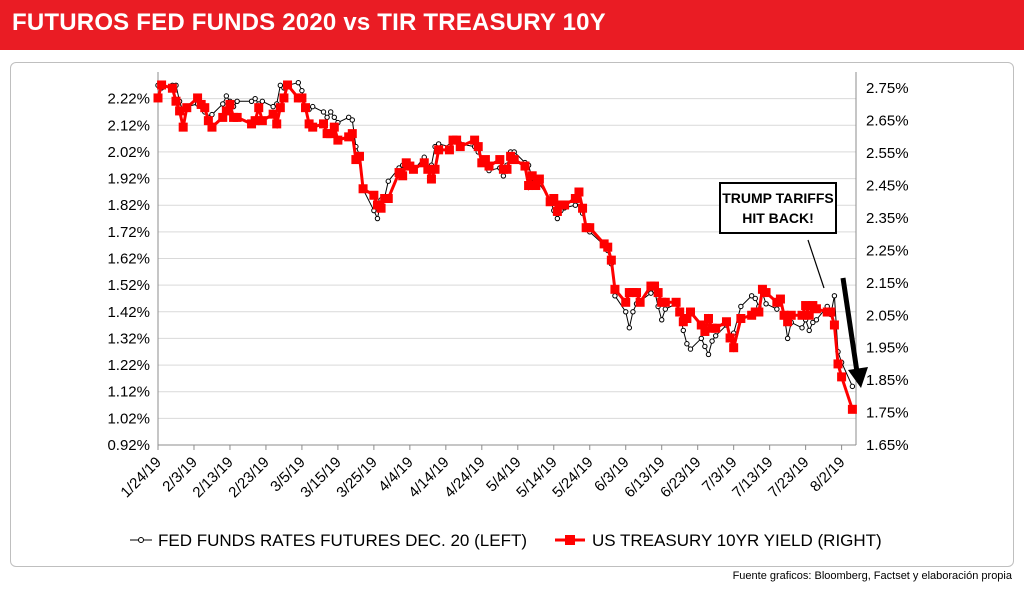  I want to click on y-right-tick-label: 1.75%, so click(887, 413).